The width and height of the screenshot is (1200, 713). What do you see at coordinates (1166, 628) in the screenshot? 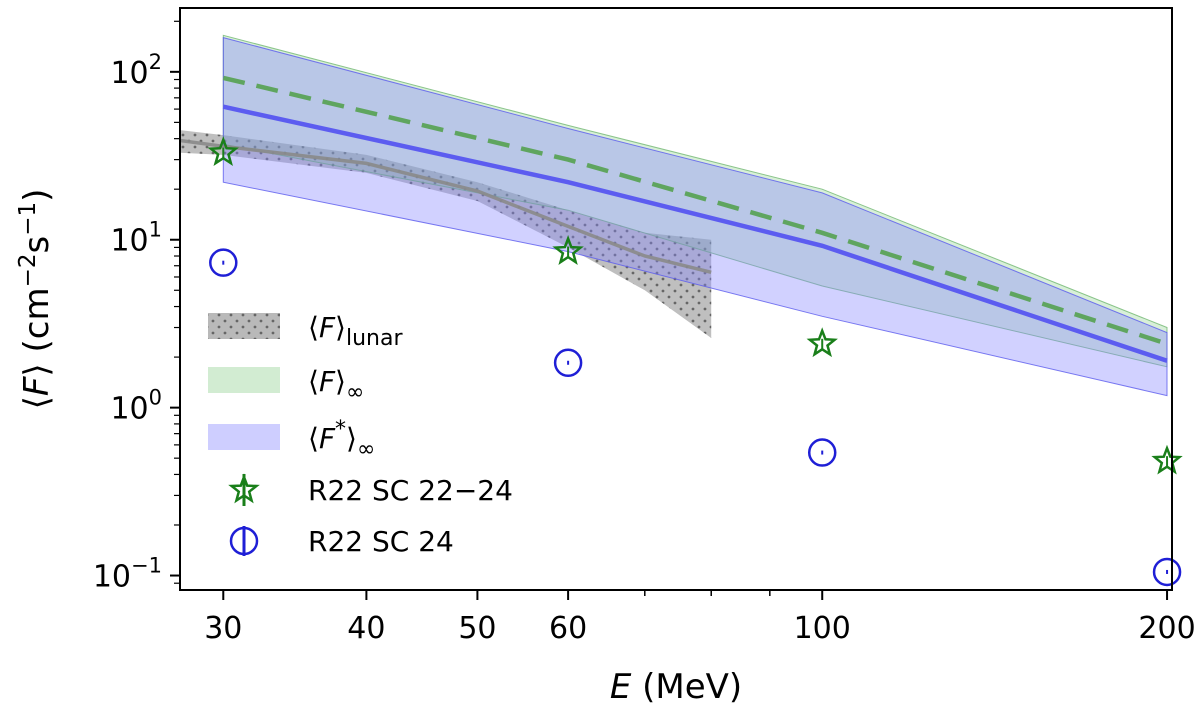
I see `x-tick-label: 200` at bounding box center [1166, 628].